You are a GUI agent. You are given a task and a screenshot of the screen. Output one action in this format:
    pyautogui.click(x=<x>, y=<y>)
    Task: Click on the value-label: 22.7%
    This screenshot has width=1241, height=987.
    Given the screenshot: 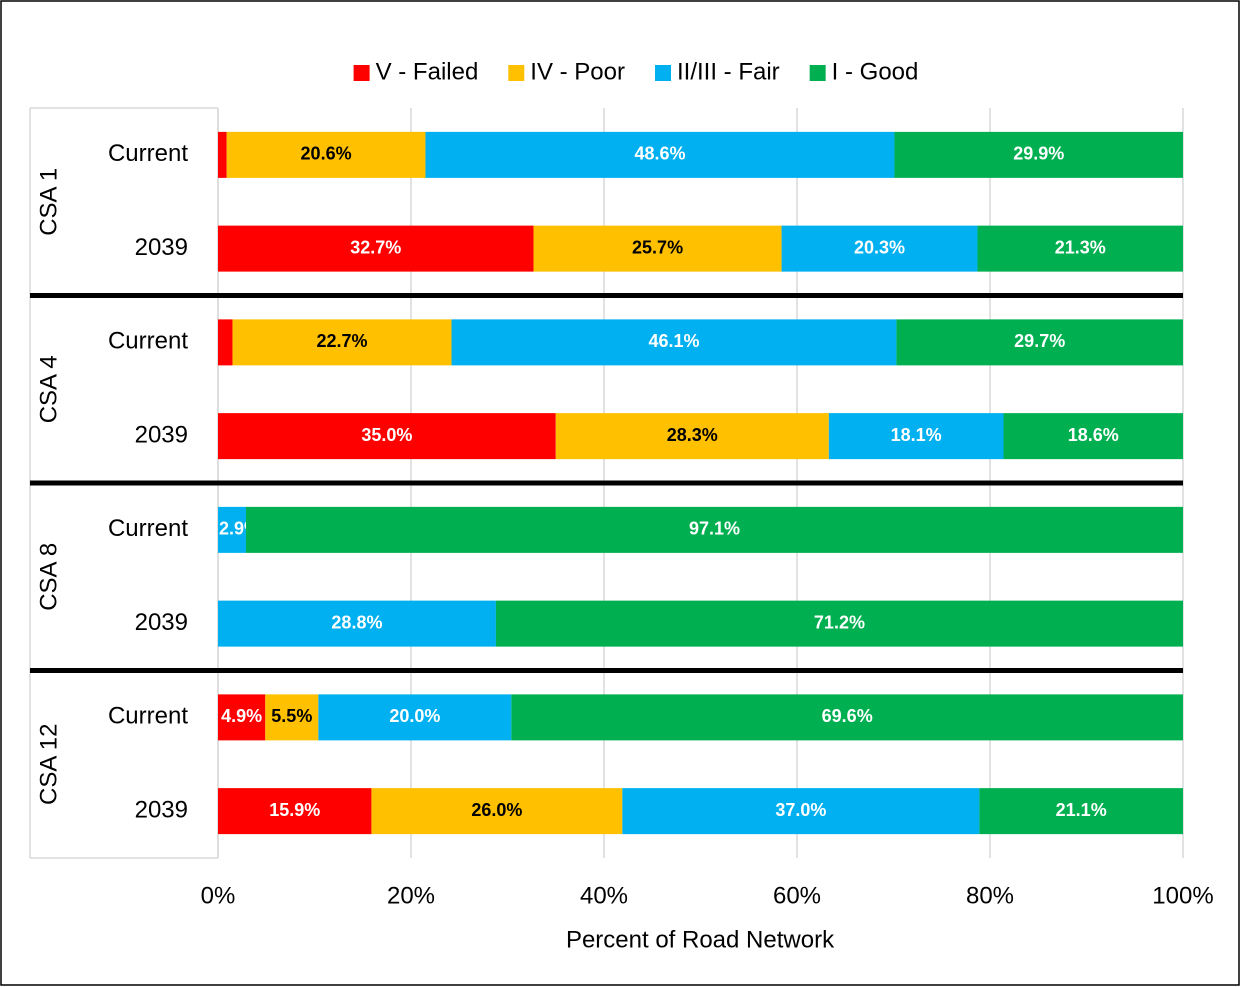 What is the action you would take?
    pyautogui.click(x=341, y=341)
    